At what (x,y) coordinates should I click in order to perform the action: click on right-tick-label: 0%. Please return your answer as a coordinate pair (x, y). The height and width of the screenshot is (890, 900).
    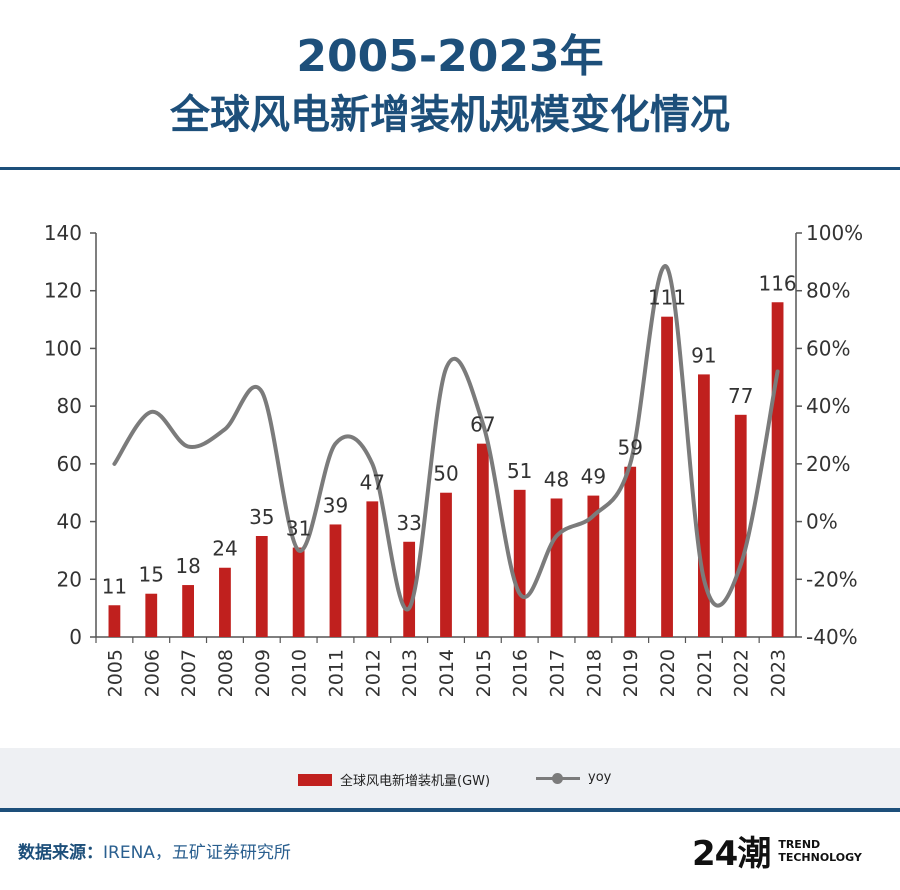
    Looking at the image, I should click on (822, 522).